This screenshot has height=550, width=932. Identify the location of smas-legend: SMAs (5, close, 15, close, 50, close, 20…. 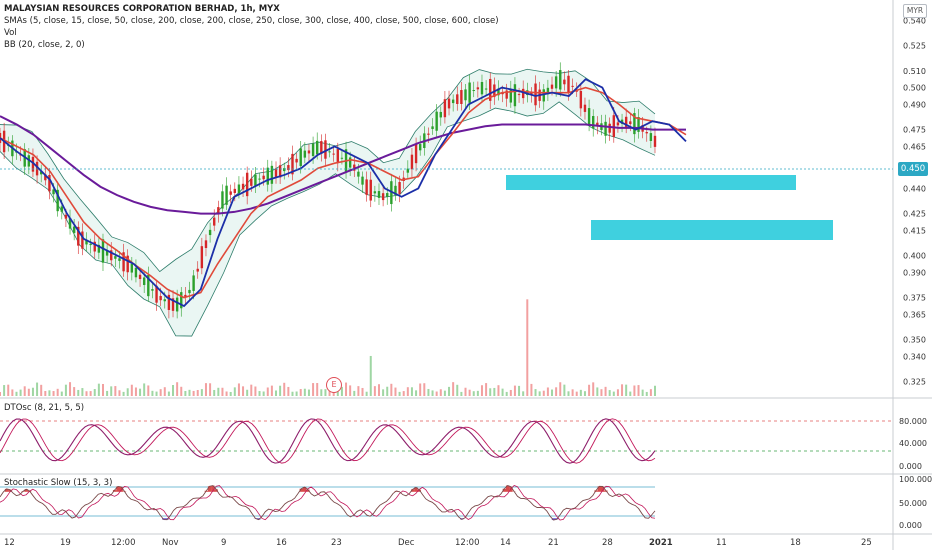
(251, 21).